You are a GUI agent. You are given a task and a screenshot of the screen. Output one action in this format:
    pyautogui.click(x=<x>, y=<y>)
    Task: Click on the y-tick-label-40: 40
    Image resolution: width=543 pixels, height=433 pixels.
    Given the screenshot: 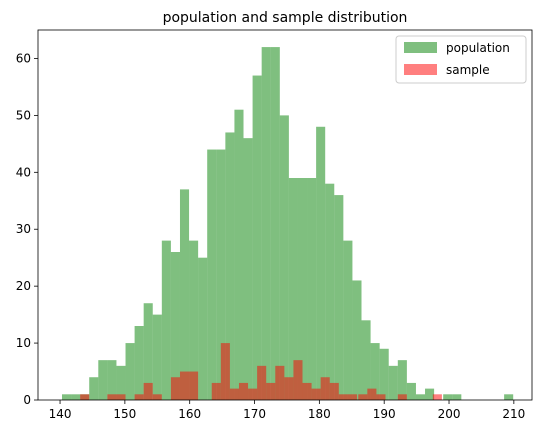 What is the action you would take?
    pyautogui.click(x=23, y=172)
    